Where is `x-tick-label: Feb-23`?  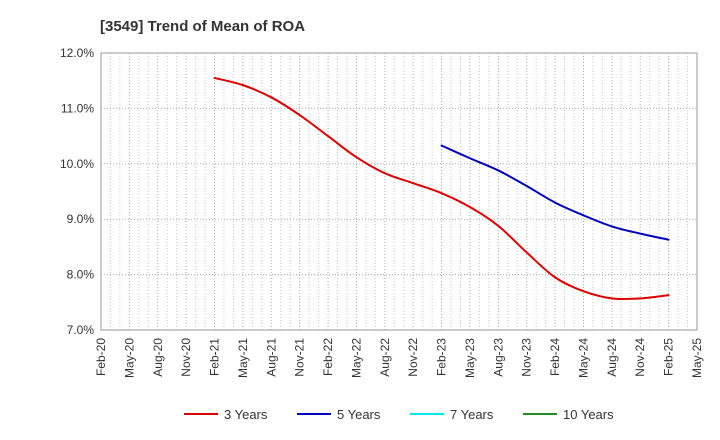 x-tick-label: Feb-23 is located at coordinates (442, 357).